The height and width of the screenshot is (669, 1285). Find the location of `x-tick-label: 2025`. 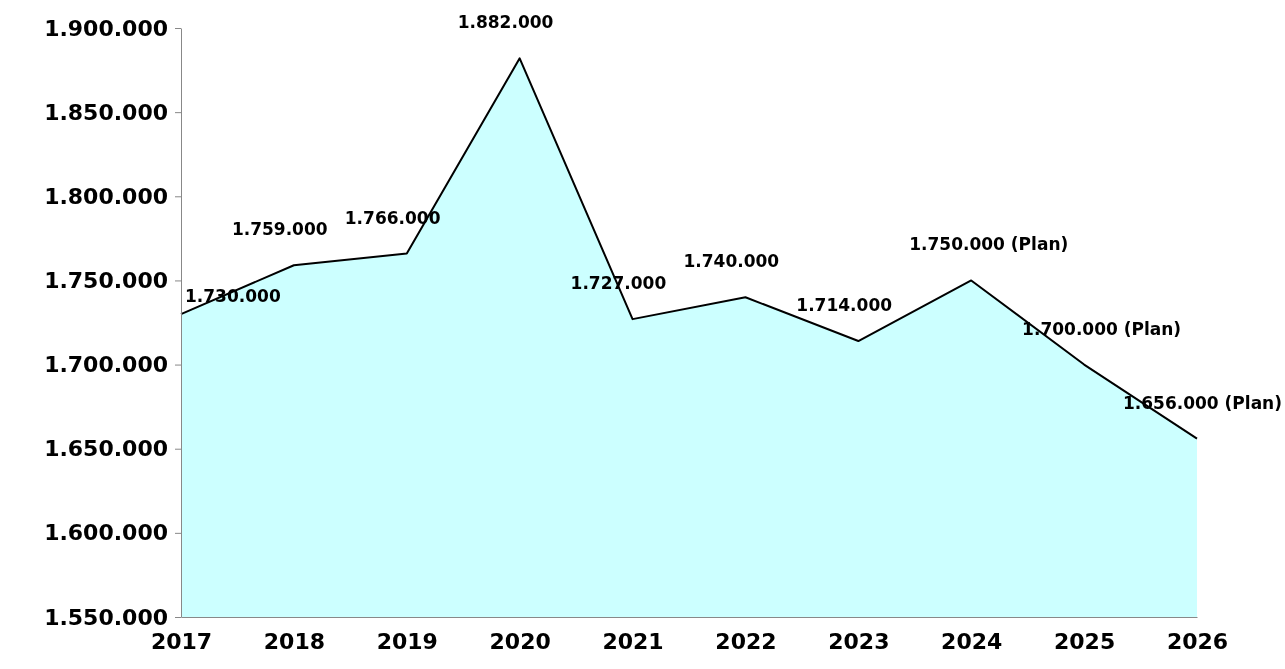

x-tick-label: 2025 is located at coordinates (1084, 641).